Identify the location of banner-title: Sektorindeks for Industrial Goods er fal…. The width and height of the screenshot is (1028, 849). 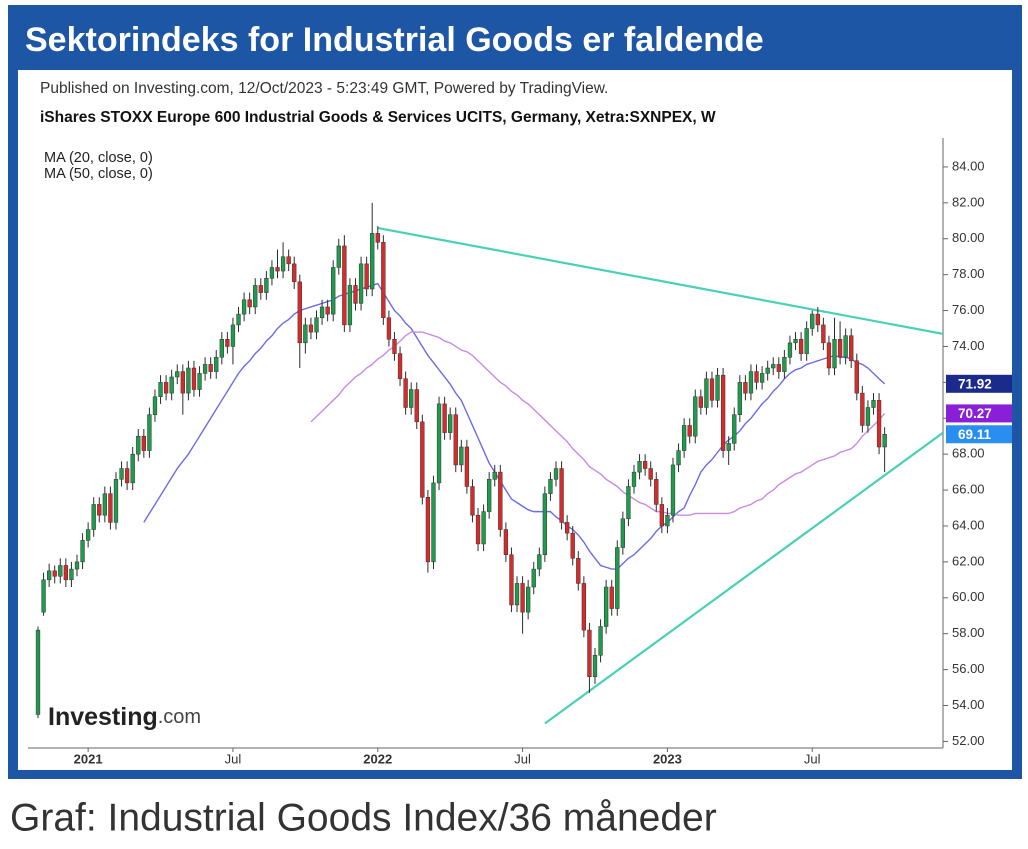
(394, 40).